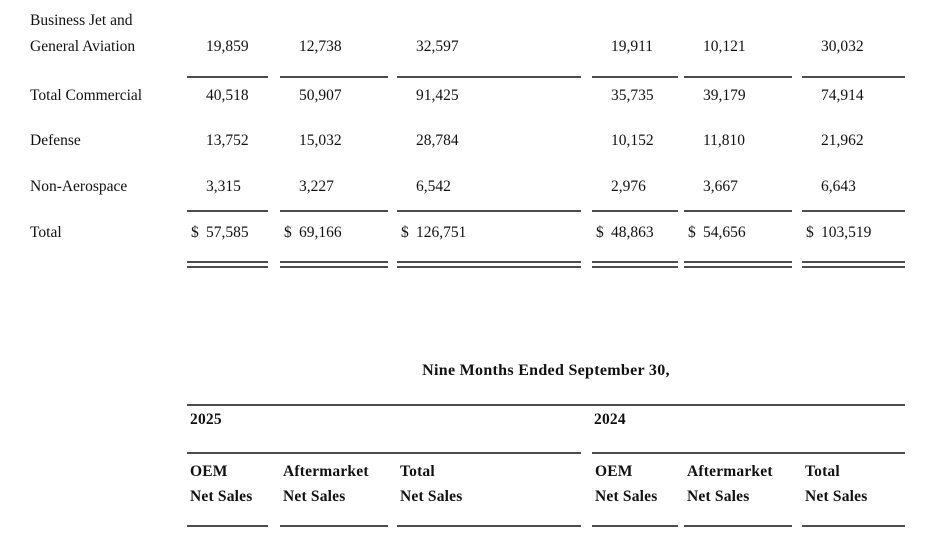  Describe the element at coordinates (86, 95) in the screenshot. I see `row-label: Total Commercial` at that location.